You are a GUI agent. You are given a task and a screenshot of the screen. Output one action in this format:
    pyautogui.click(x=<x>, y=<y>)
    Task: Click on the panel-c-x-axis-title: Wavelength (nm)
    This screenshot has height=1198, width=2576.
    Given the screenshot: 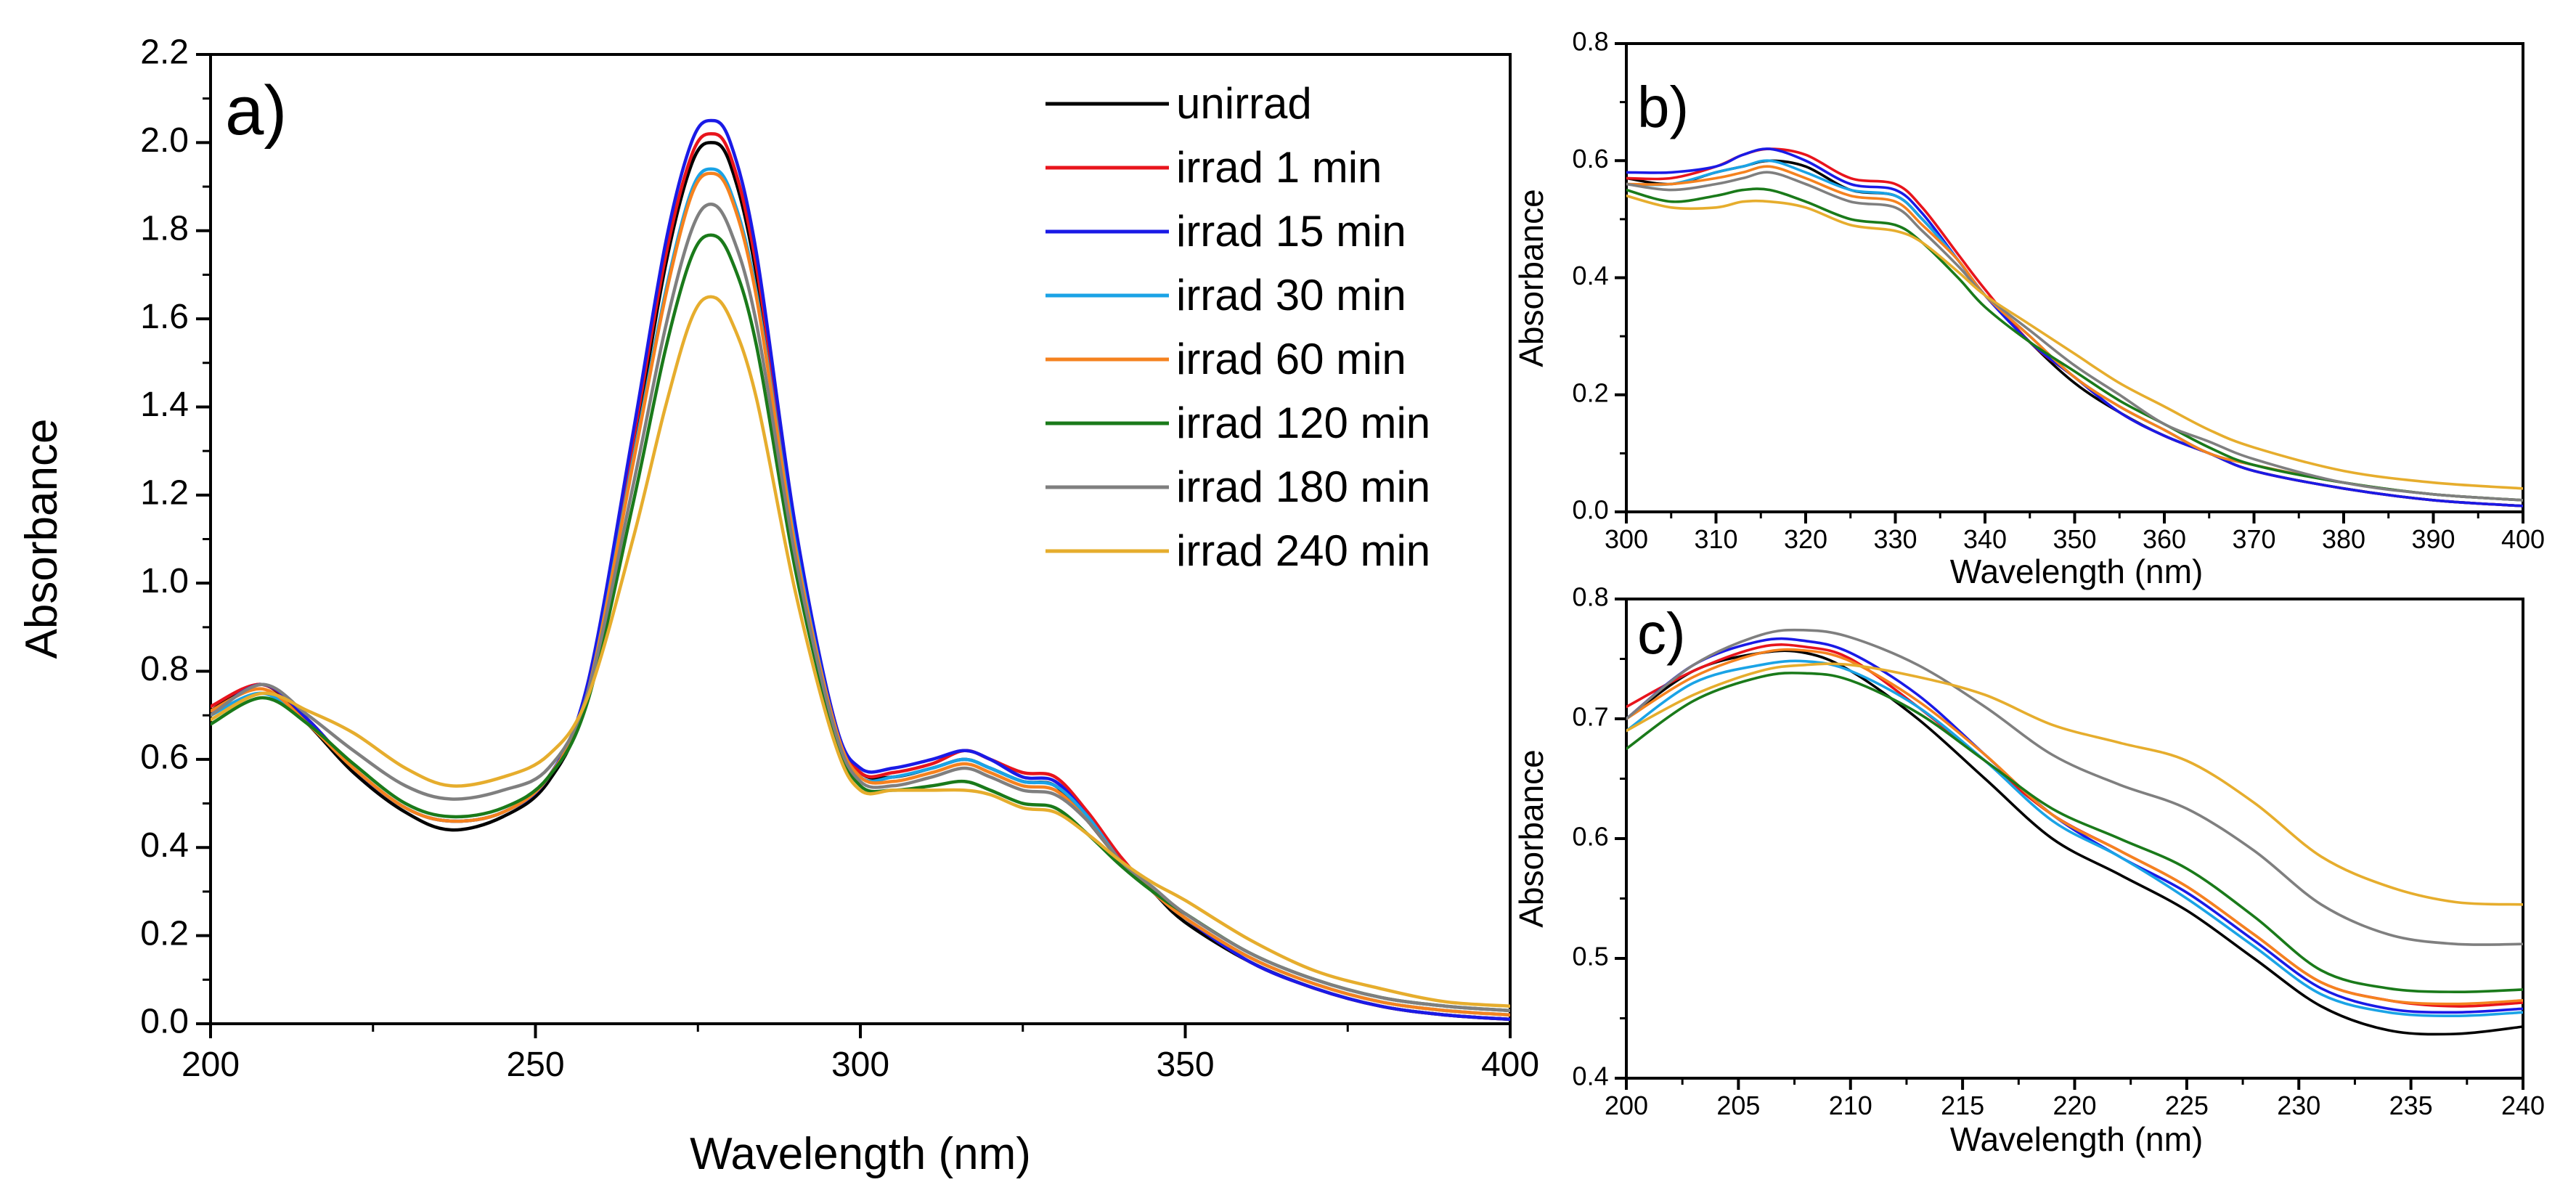 What is the action you would take?
    pyautogui.click(x=2077, y=1139)
    